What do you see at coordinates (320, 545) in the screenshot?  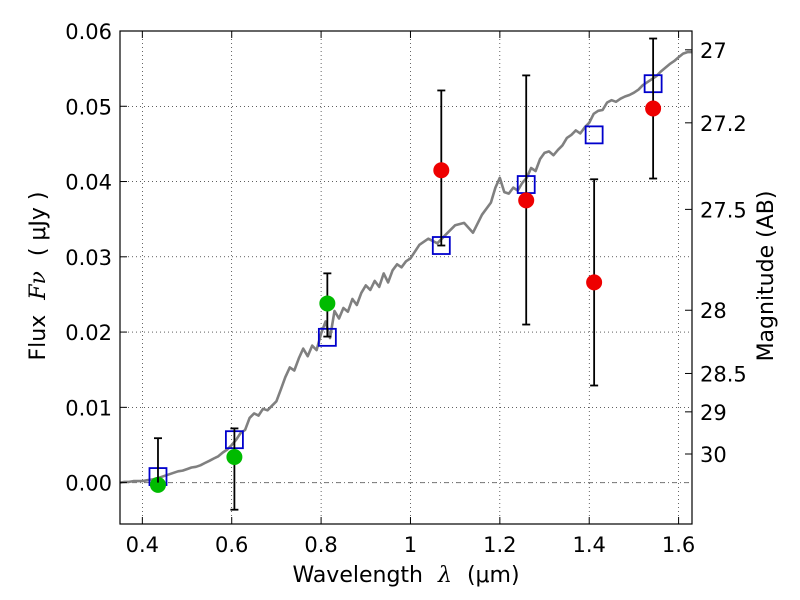 I see `x-tick-label: 0.8` at bounding box center [320, 545].